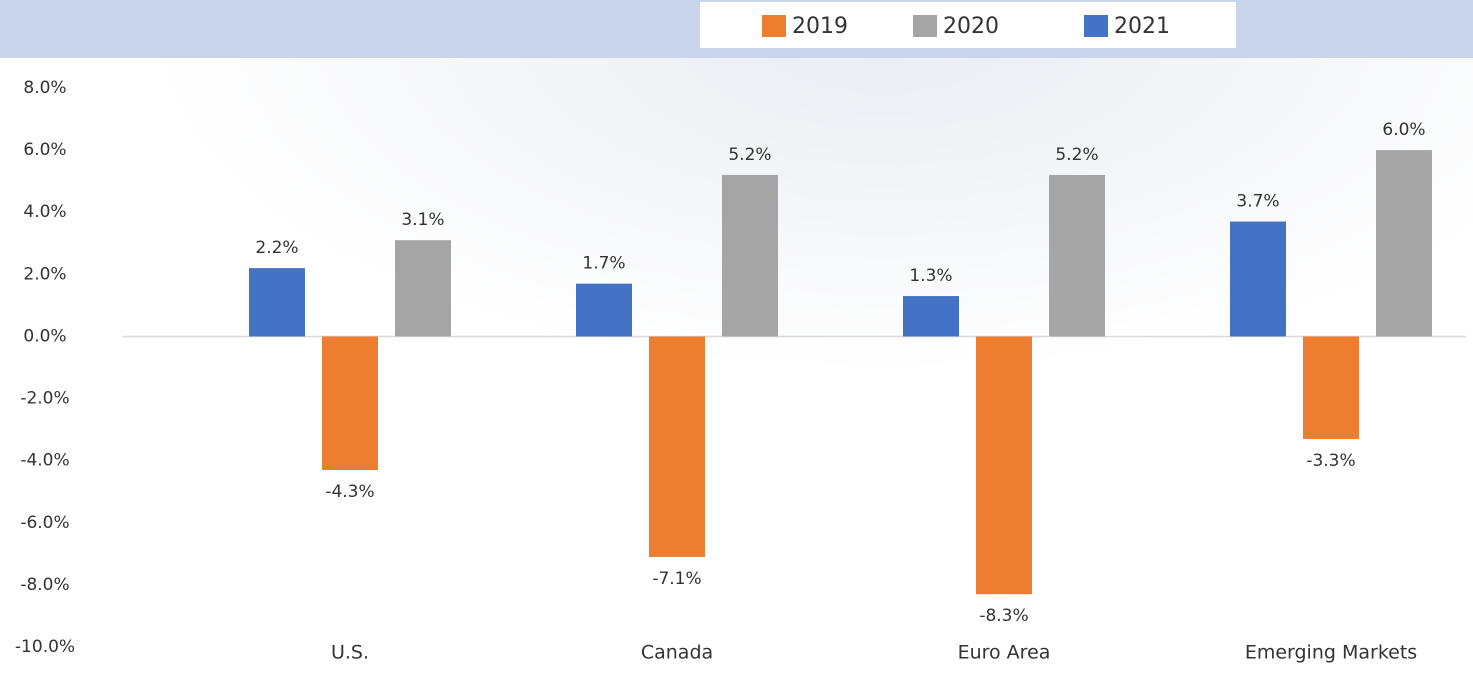  What do you see at coordinates (45, 647) in the screenshot?
I see `y-tick-label: -10.0%` at bounding box center [45, 647].